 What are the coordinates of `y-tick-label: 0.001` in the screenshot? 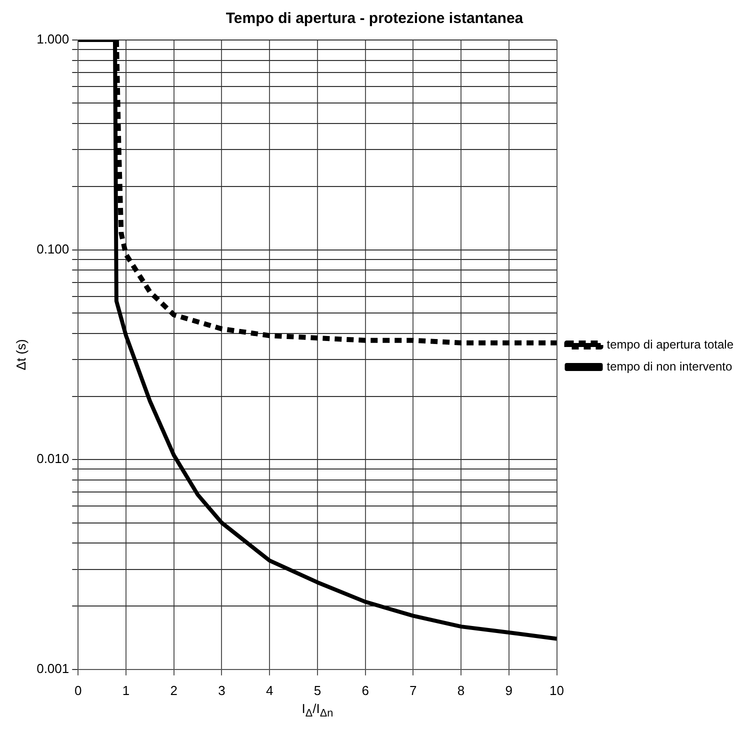 It's located at (53, 668).